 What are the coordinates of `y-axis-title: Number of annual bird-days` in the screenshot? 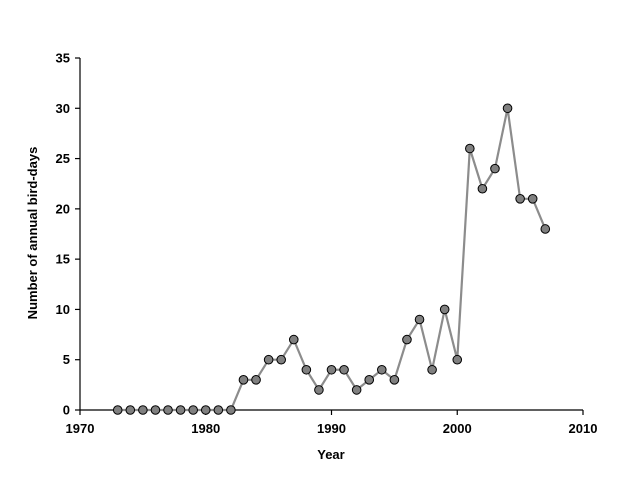 It's located at (32, 233).